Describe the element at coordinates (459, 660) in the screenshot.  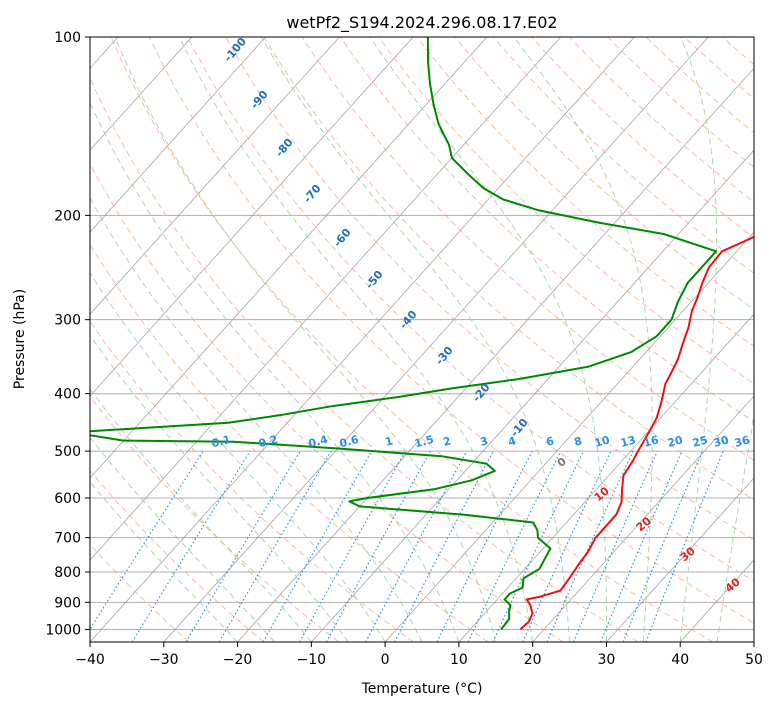
I see `x-tick-label: 10` at that location.